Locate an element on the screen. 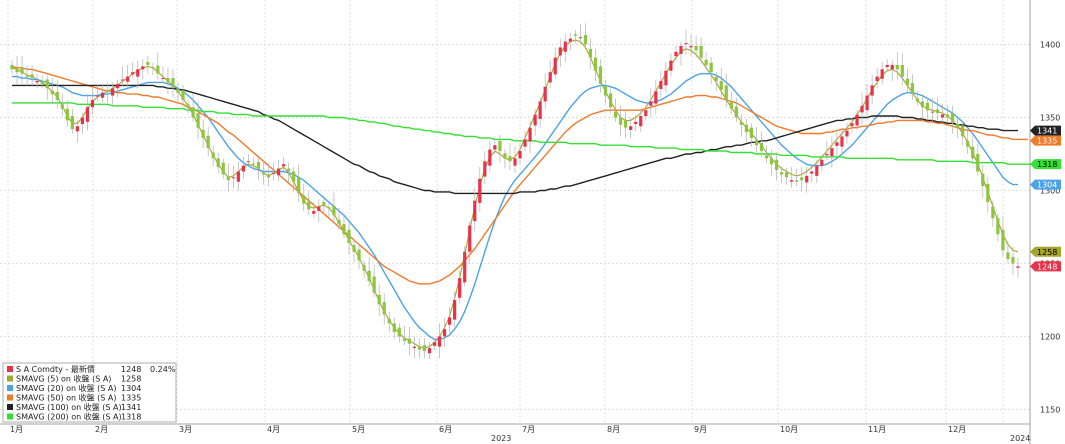 The image size is (1065, 444). x-tick-label: 6月 is located at coordinates (445, 429).